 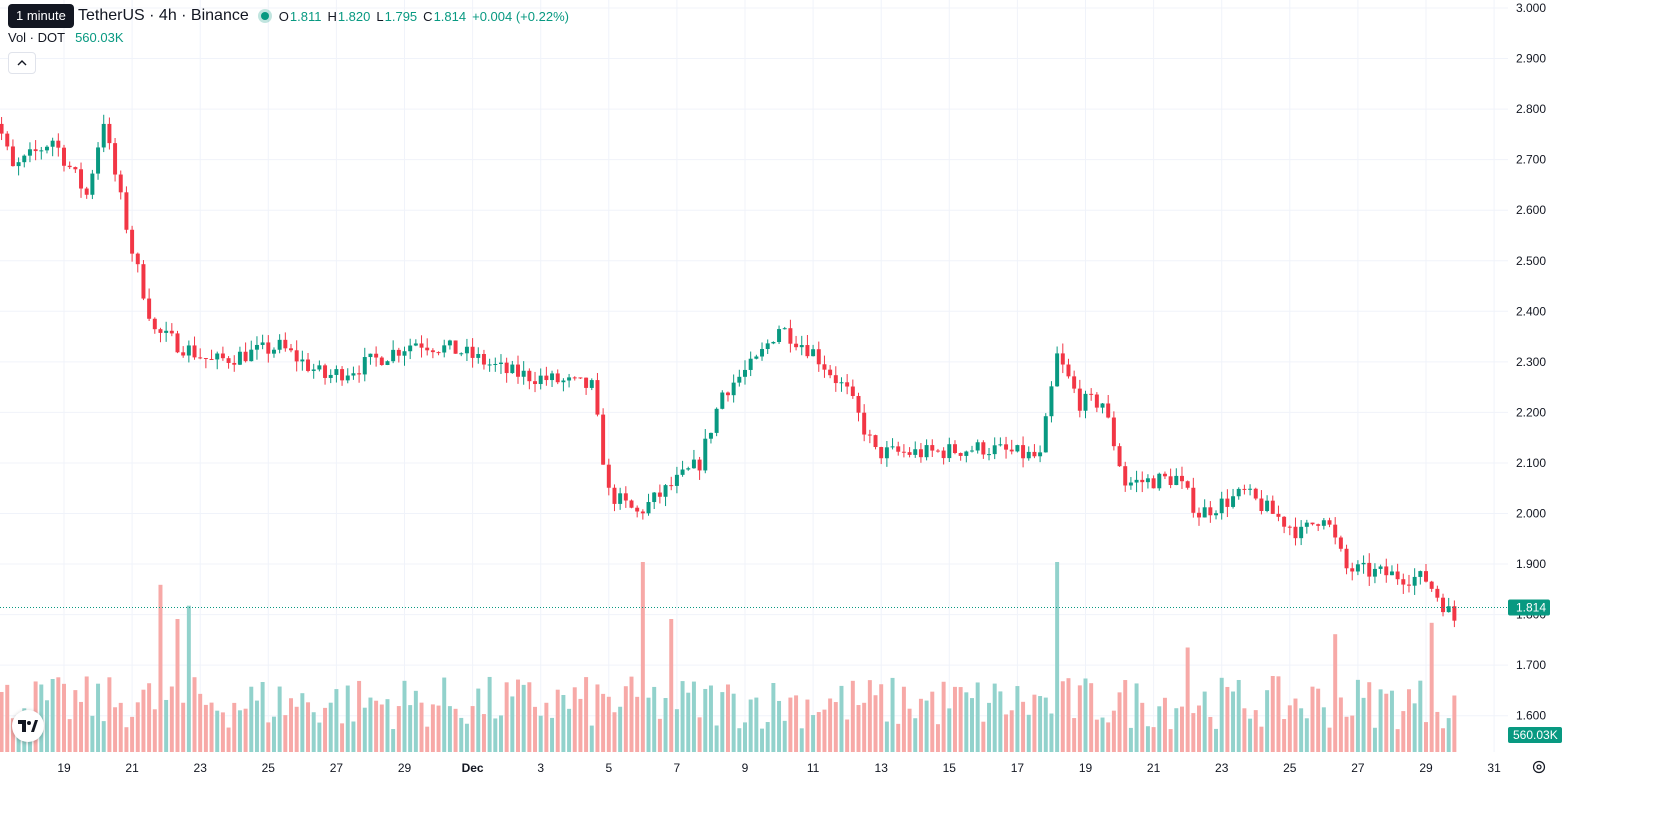 I want to click on time-tick-label: 11, so click(x=813, y=768).